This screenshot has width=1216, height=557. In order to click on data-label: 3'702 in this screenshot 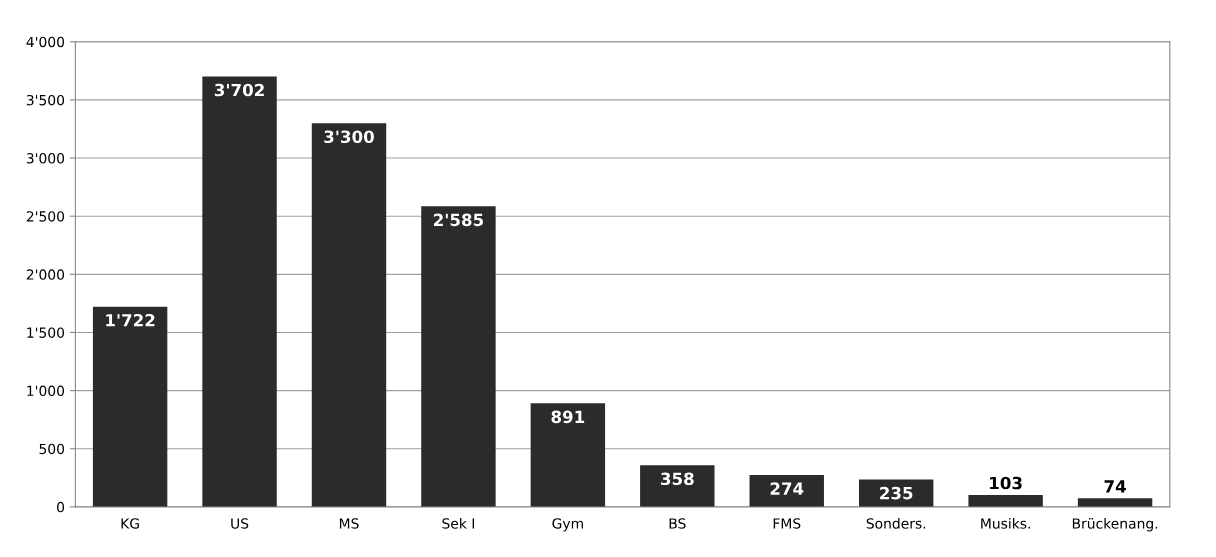, I will do `click(239, 90)`.